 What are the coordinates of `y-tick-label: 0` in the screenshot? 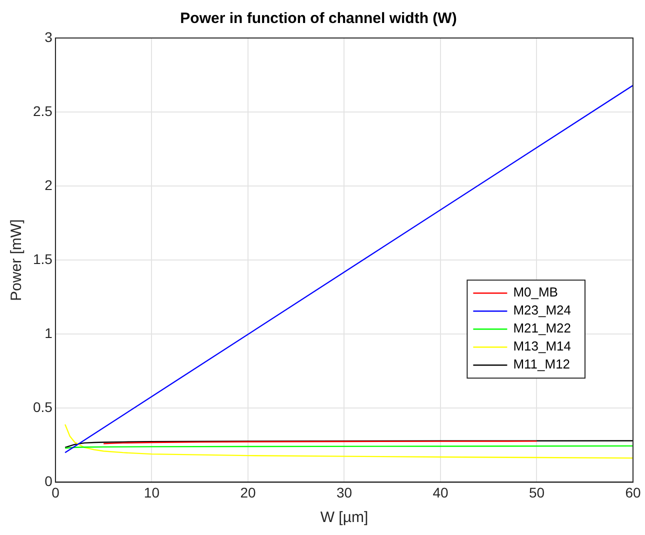 It's located at (48, 481).